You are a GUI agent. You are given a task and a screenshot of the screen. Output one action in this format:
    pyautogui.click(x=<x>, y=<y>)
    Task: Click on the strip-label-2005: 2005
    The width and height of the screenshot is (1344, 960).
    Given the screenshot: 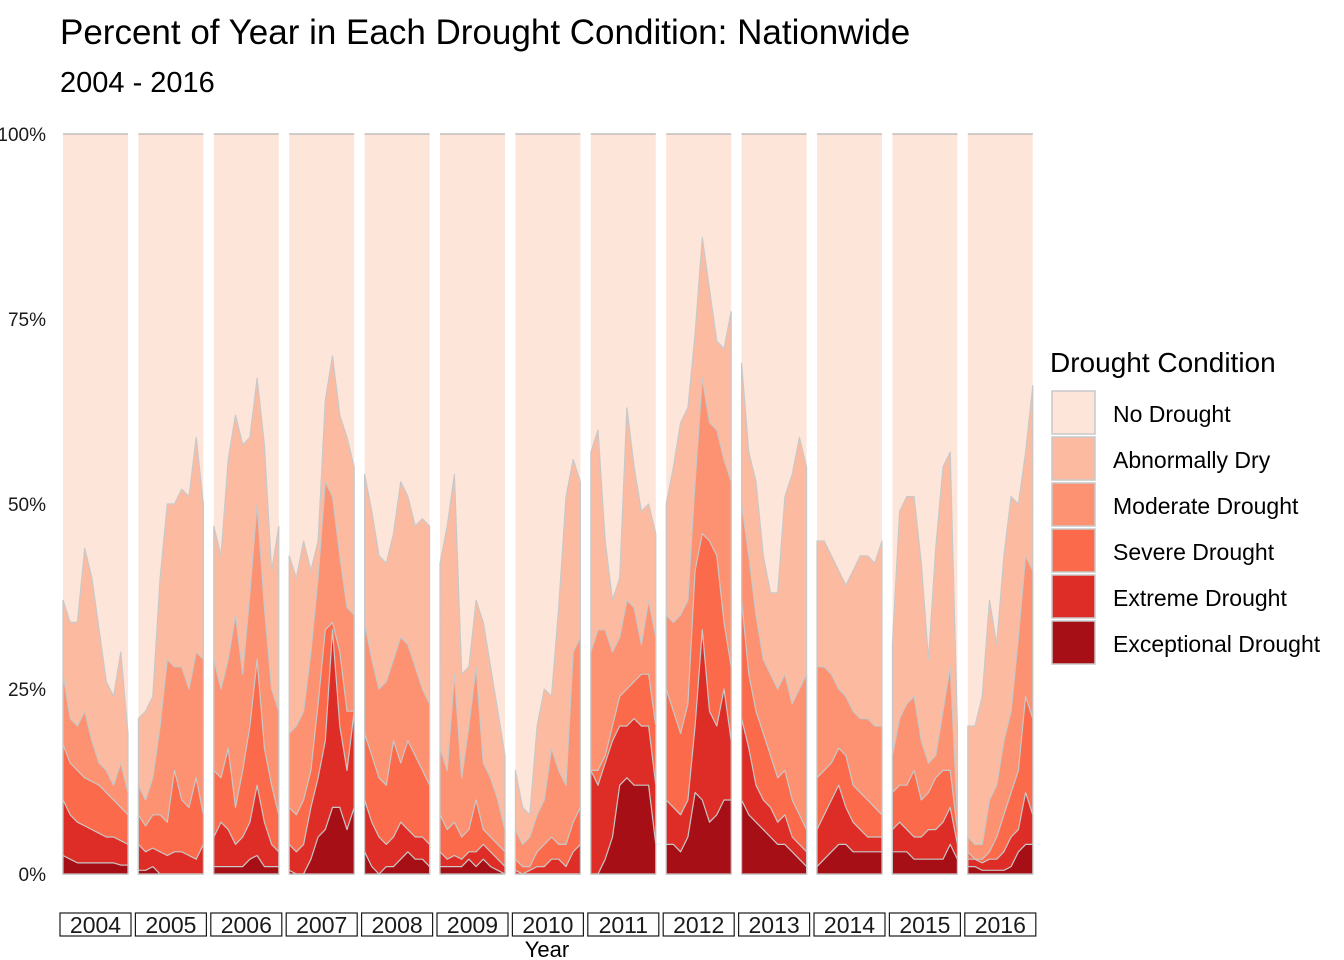 What is the action you would take?
    pyautogui.click(x=170, y=925)
    